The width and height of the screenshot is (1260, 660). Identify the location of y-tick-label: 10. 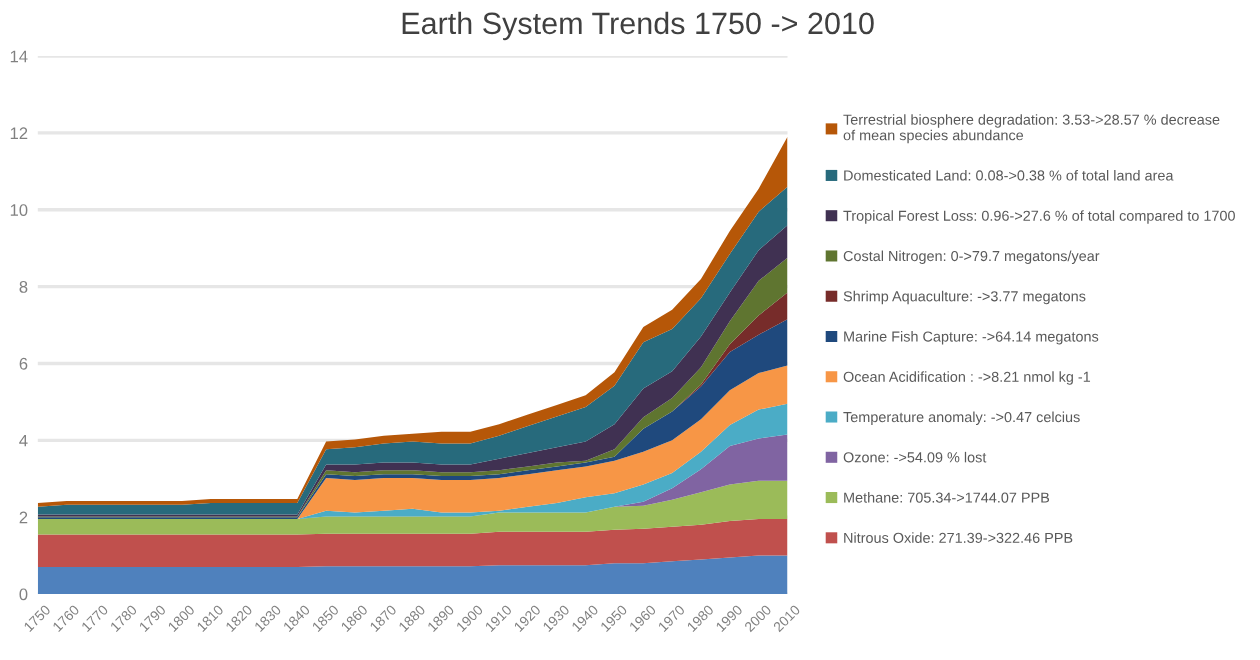
(19, 210).